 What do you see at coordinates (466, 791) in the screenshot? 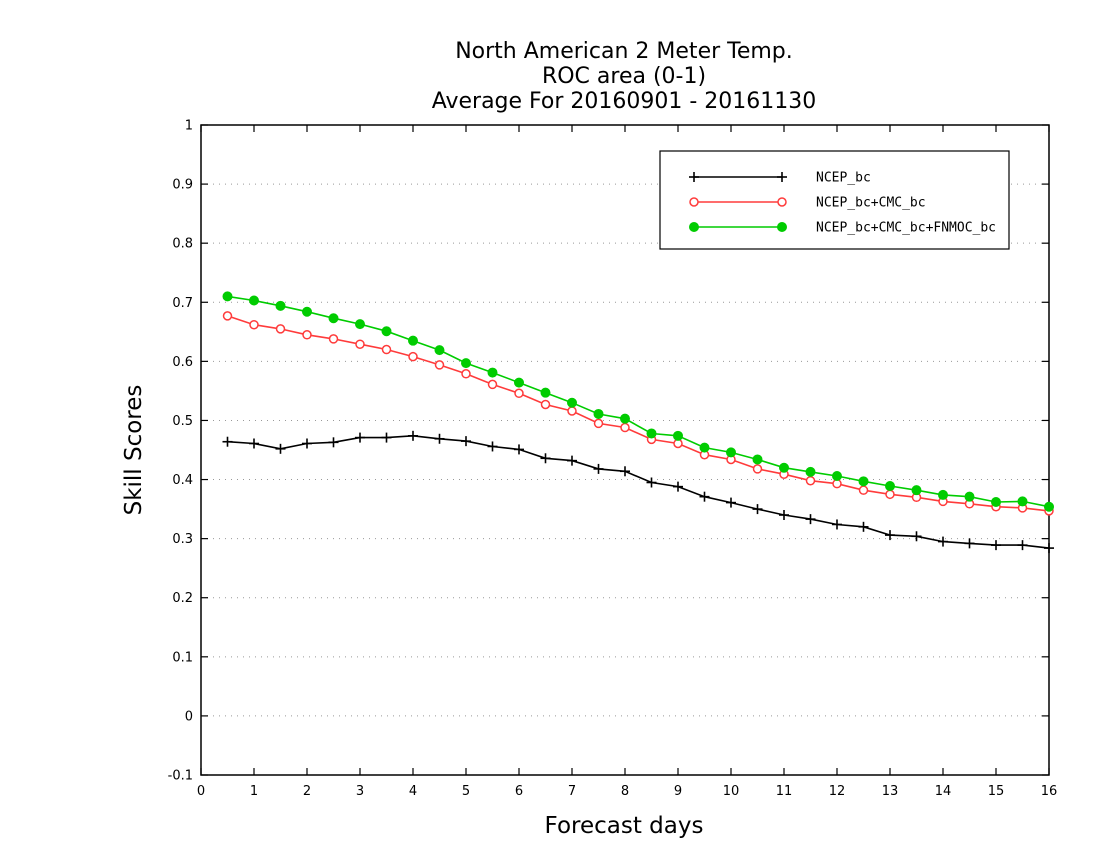
I see `x-tick-label: 5` at bounding box center [466, 791].